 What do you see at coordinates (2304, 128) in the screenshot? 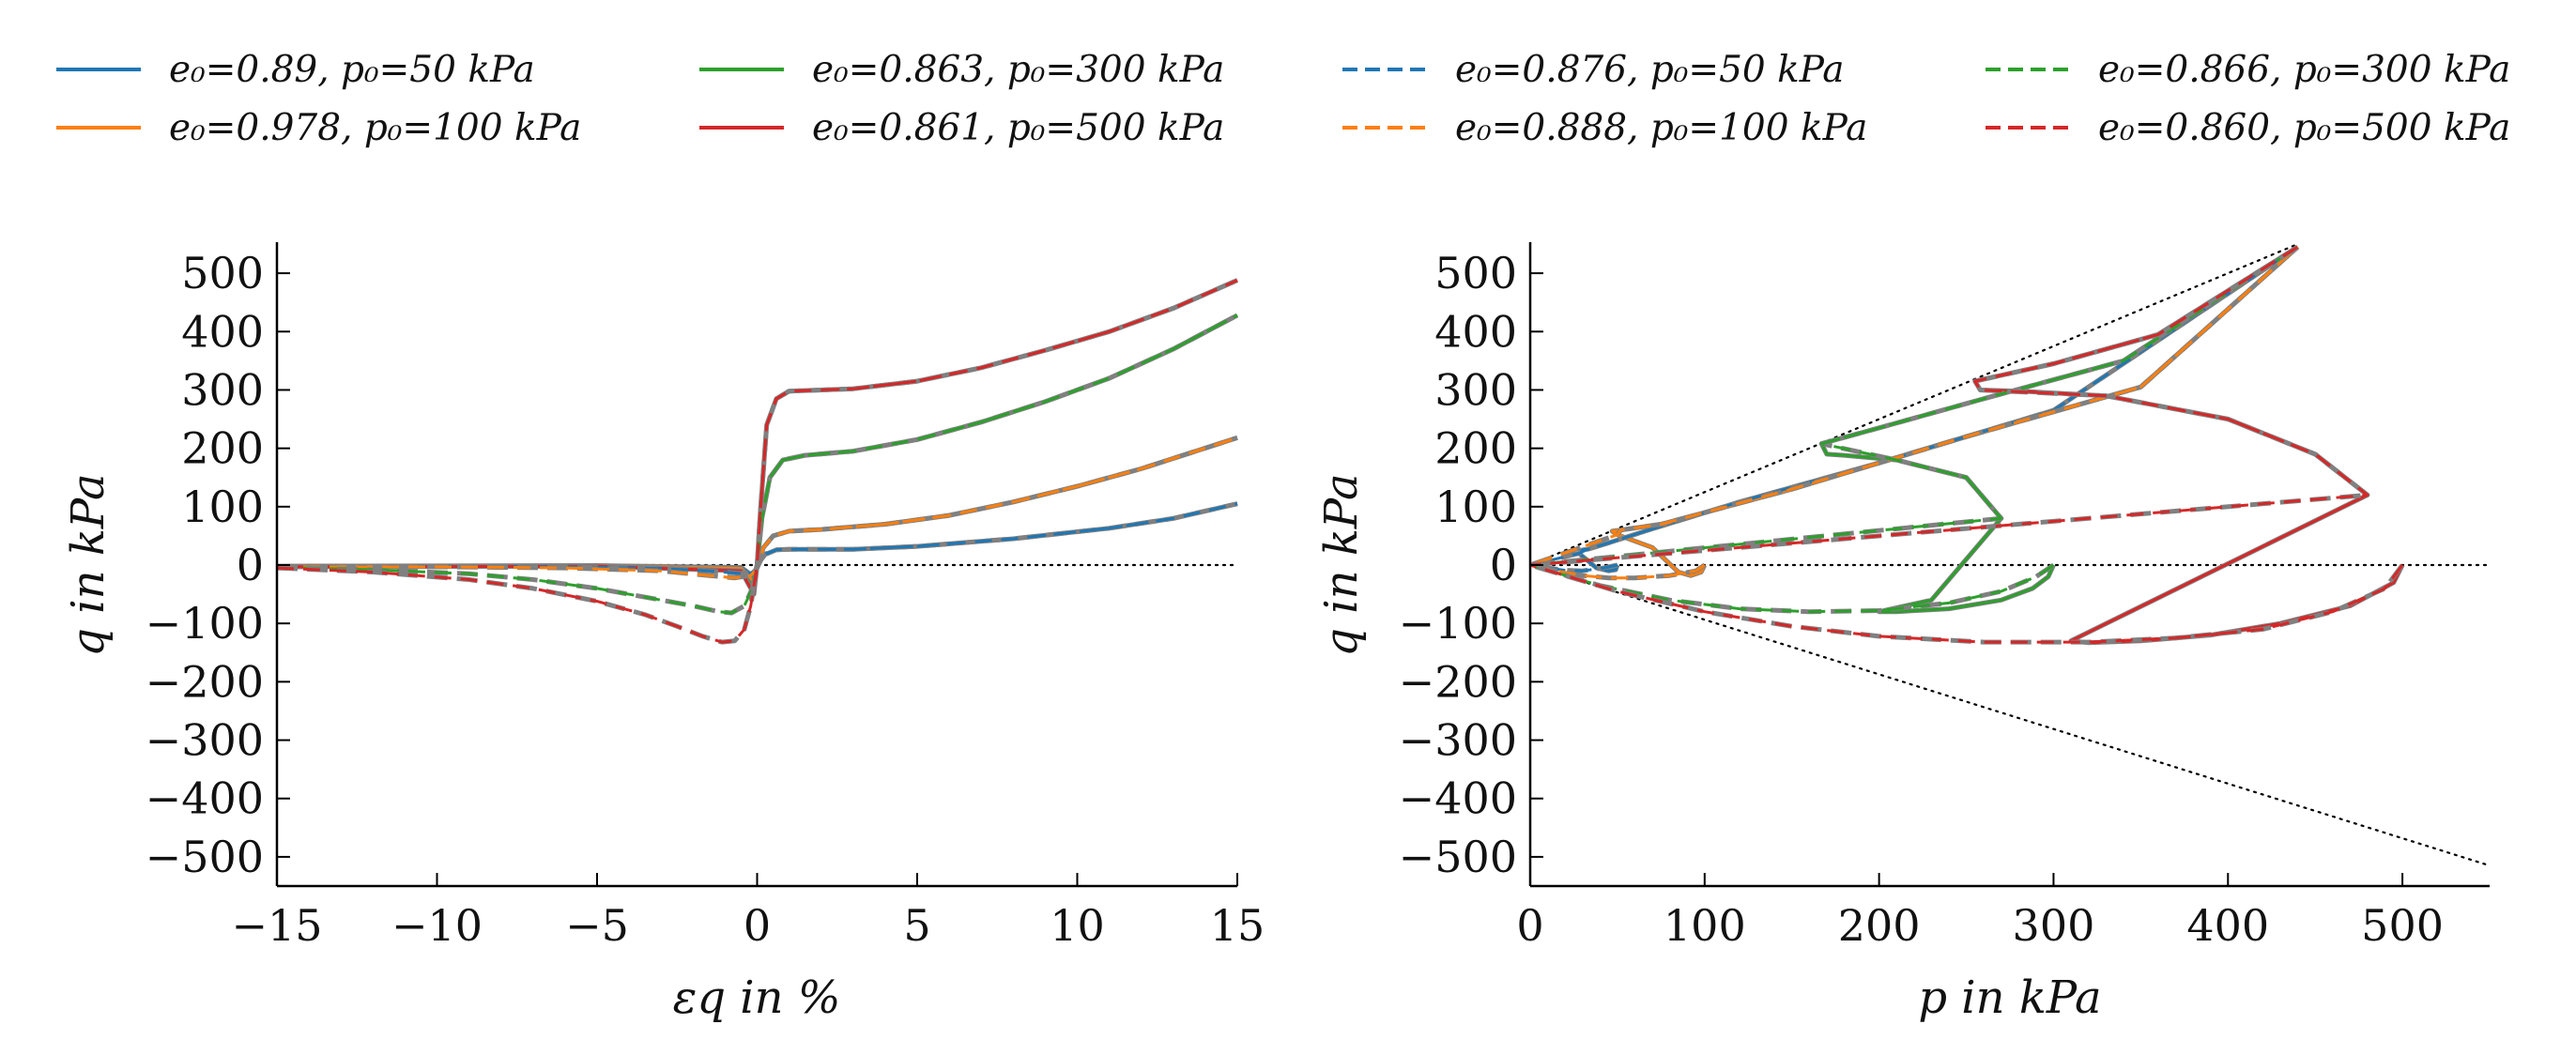
I see `legend-label: e₀=0.860, p₀=500 kPa` at bounding box center [2304, 128].